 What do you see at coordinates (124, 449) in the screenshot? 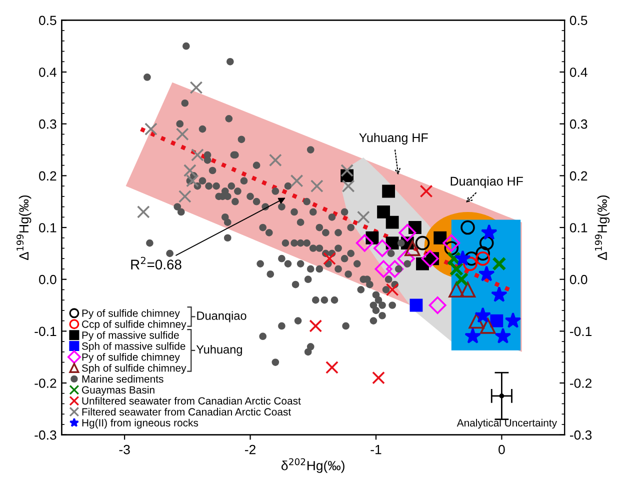
I see `x-tick-label: -3` at bounding box center [124, 449].